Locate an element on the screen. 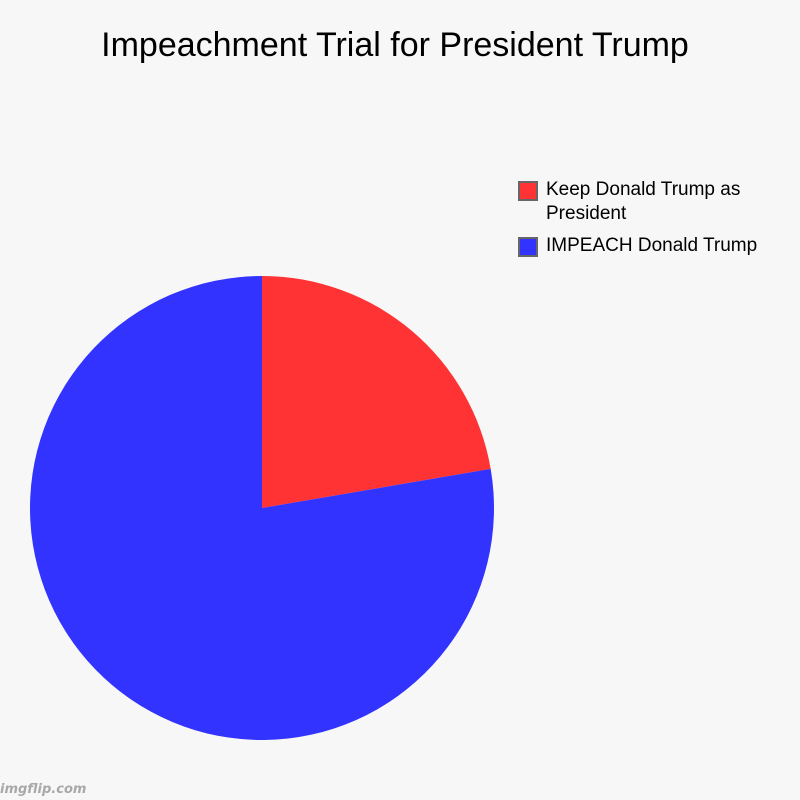  imgflip-watermark: imgflip.com is located at coordinates (43, 789).